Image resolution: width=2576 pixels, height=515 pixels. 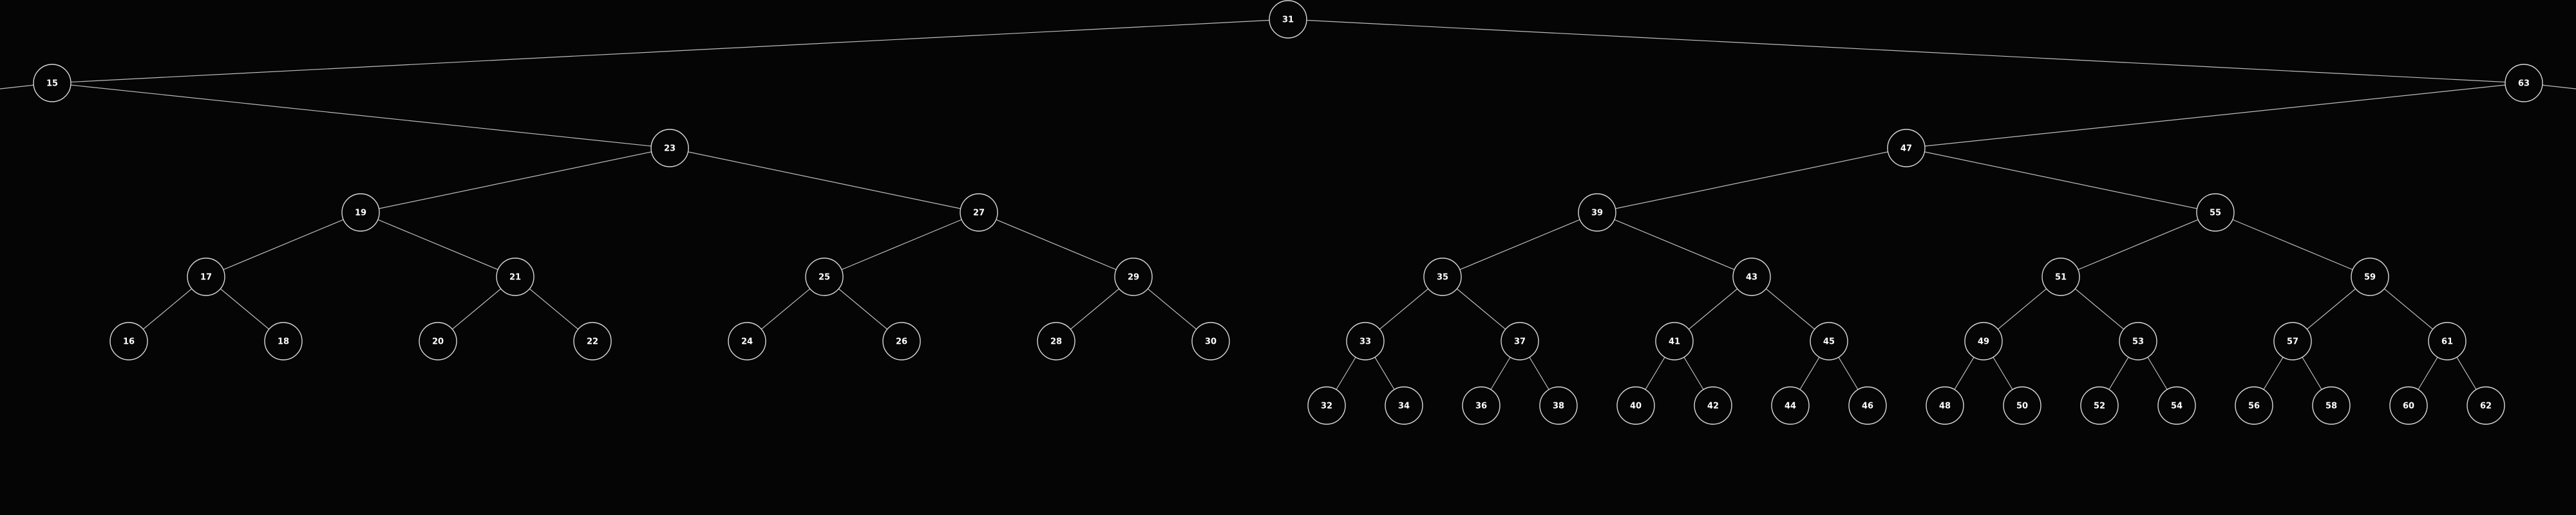 I want to click on tree-node-33: 33, so click(x=1366, y=341).